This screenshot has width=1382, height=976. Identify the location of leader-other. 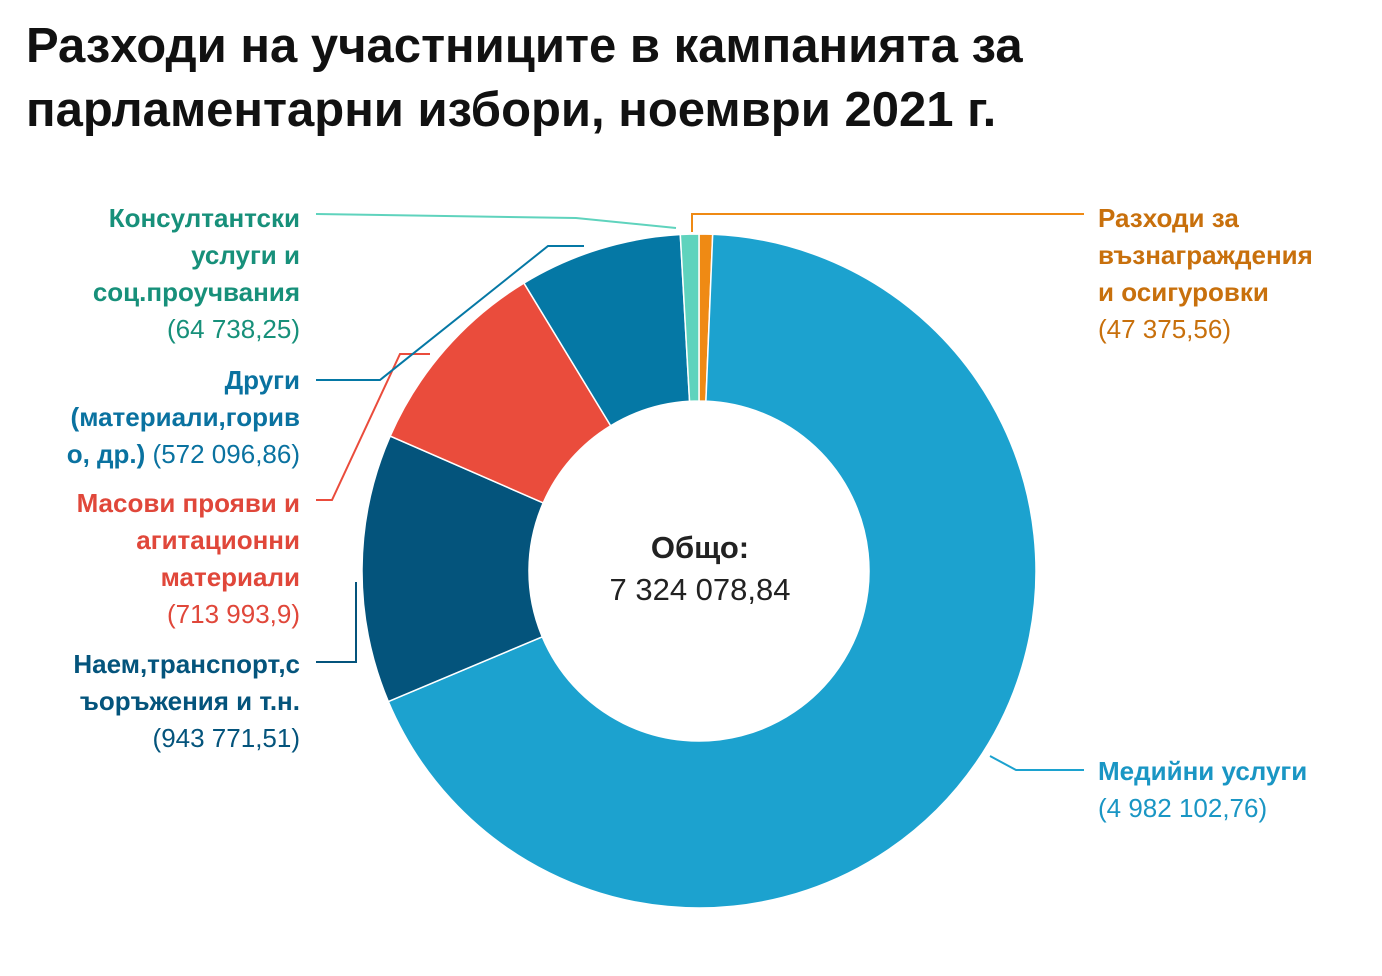
(450, 313).